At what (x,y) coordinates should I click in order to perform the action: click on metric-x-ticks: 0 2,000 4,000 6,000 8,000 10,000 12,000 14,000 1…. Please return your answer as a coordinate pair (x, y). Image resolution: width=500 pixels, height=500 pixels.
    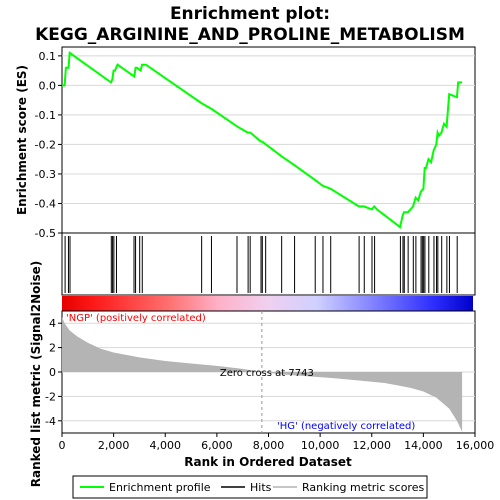
    Looking at the image, I should click on (277, 442).